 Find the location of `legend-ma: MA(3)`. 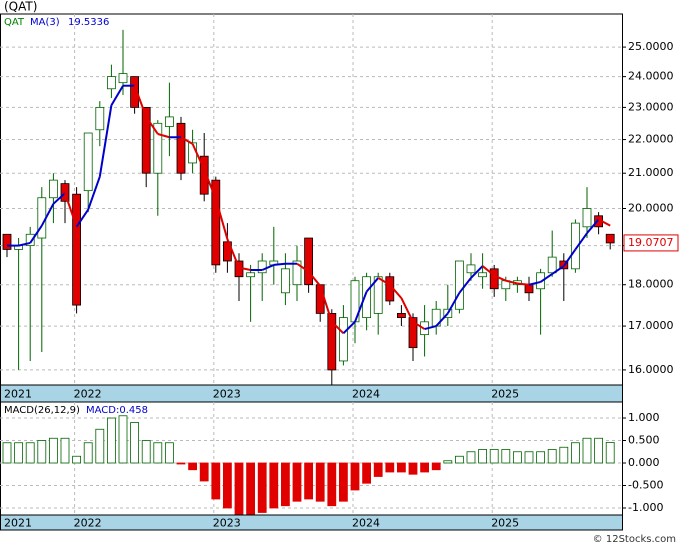

legend-ma: MA(3) is located at coordinates (45, 22).